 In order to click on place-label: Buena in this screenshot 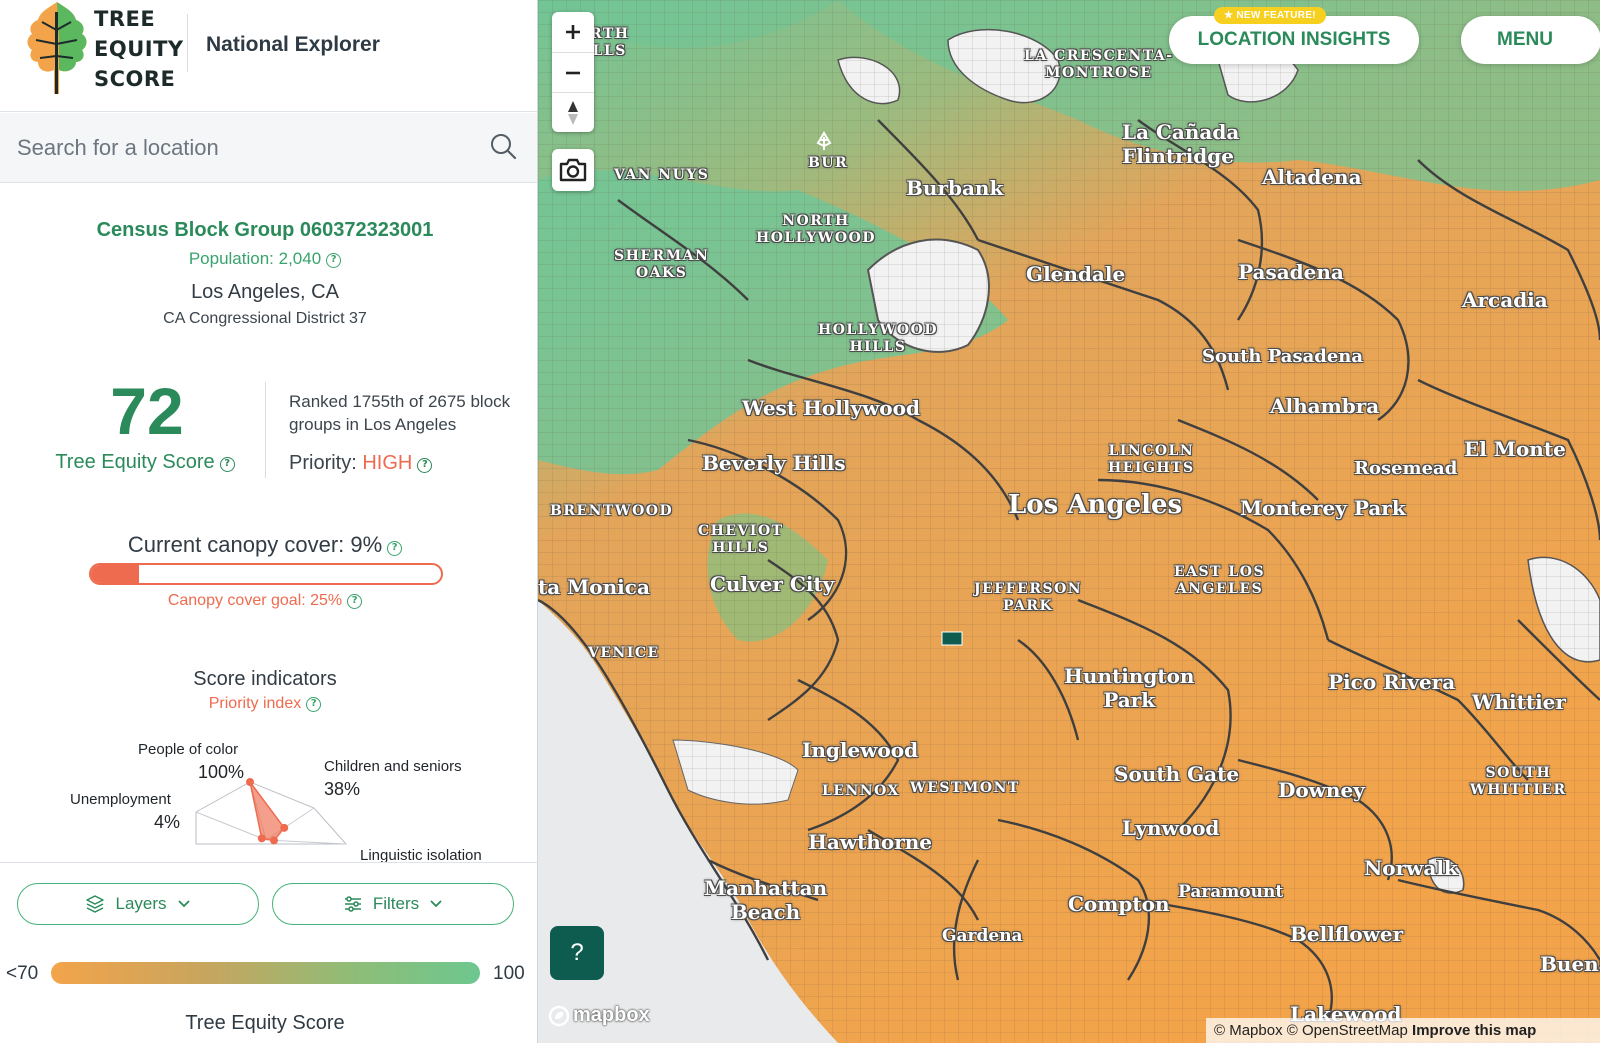, I will do `click(1570, 964)`.